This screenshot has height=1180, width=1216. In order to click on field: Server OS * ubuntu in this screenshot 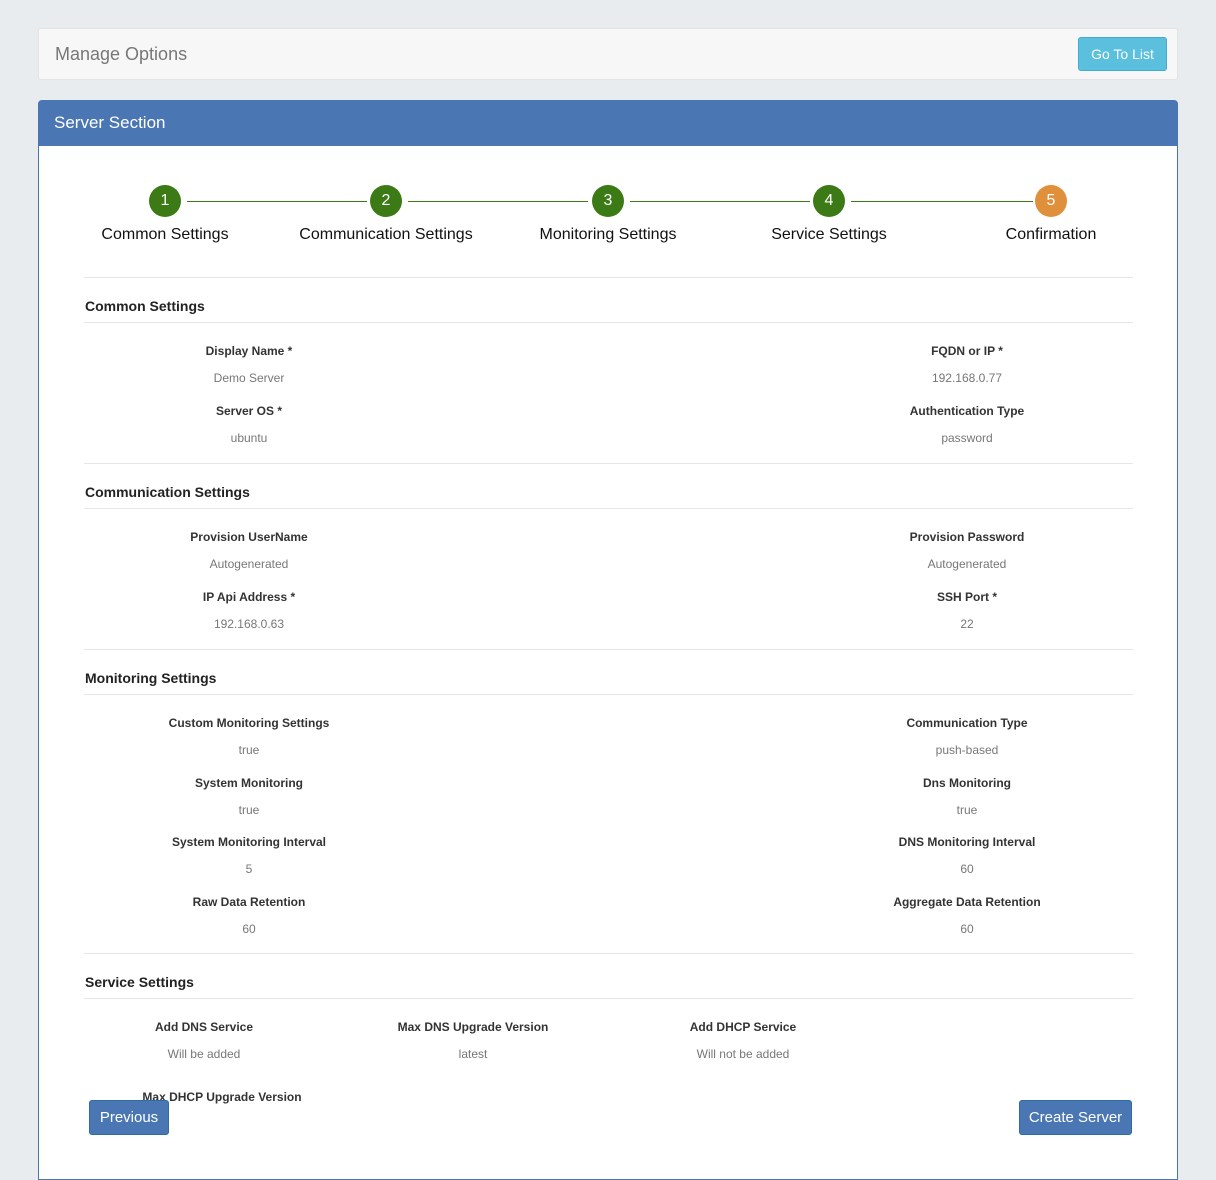, I will do `click(249, 414)`.